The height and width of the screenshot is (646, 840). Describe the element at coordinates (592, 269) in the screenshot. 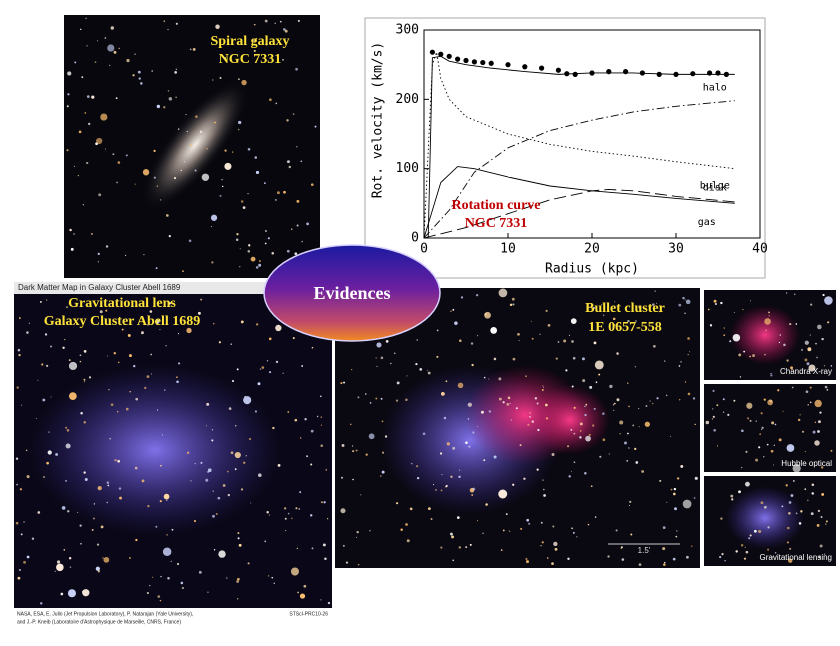

I see `x-axis-label: Radius (kpc)` at that location.